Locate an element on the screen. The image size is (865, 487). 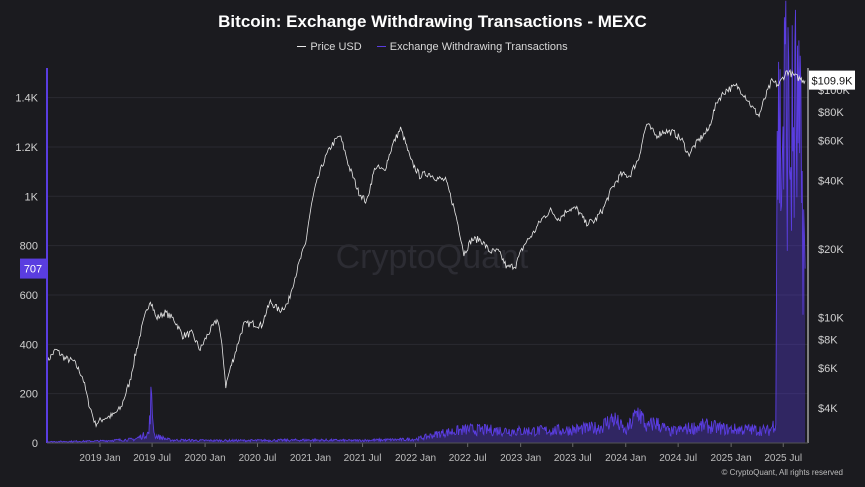
right-tick-label: $6K is located at coordinates (828, 369).